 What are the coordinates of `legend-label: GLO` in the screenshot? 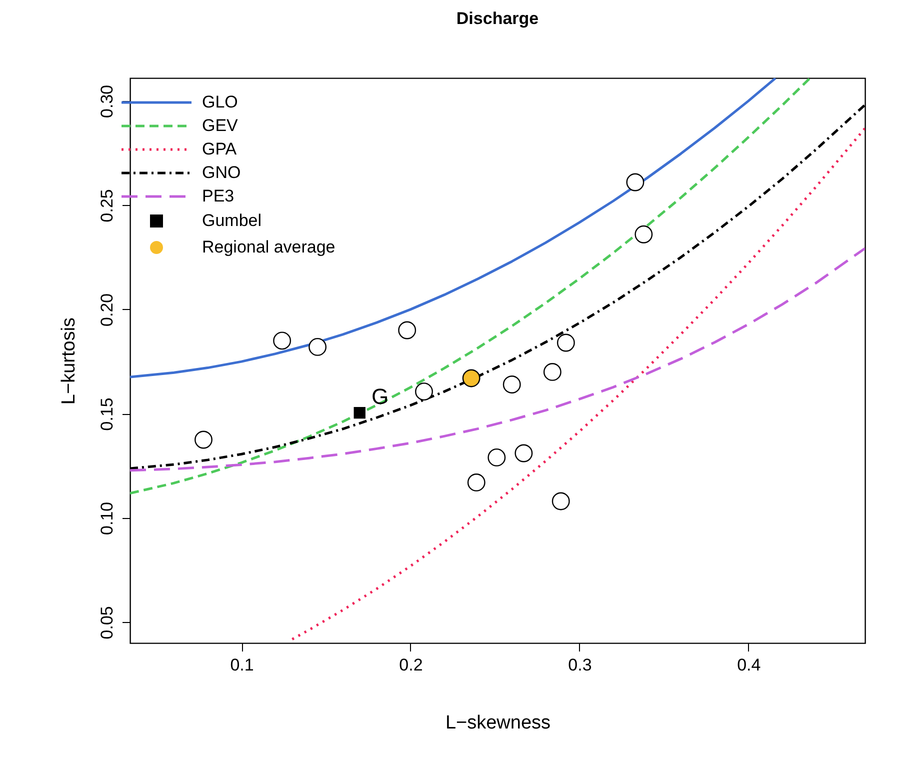 It's located at (220, 102).